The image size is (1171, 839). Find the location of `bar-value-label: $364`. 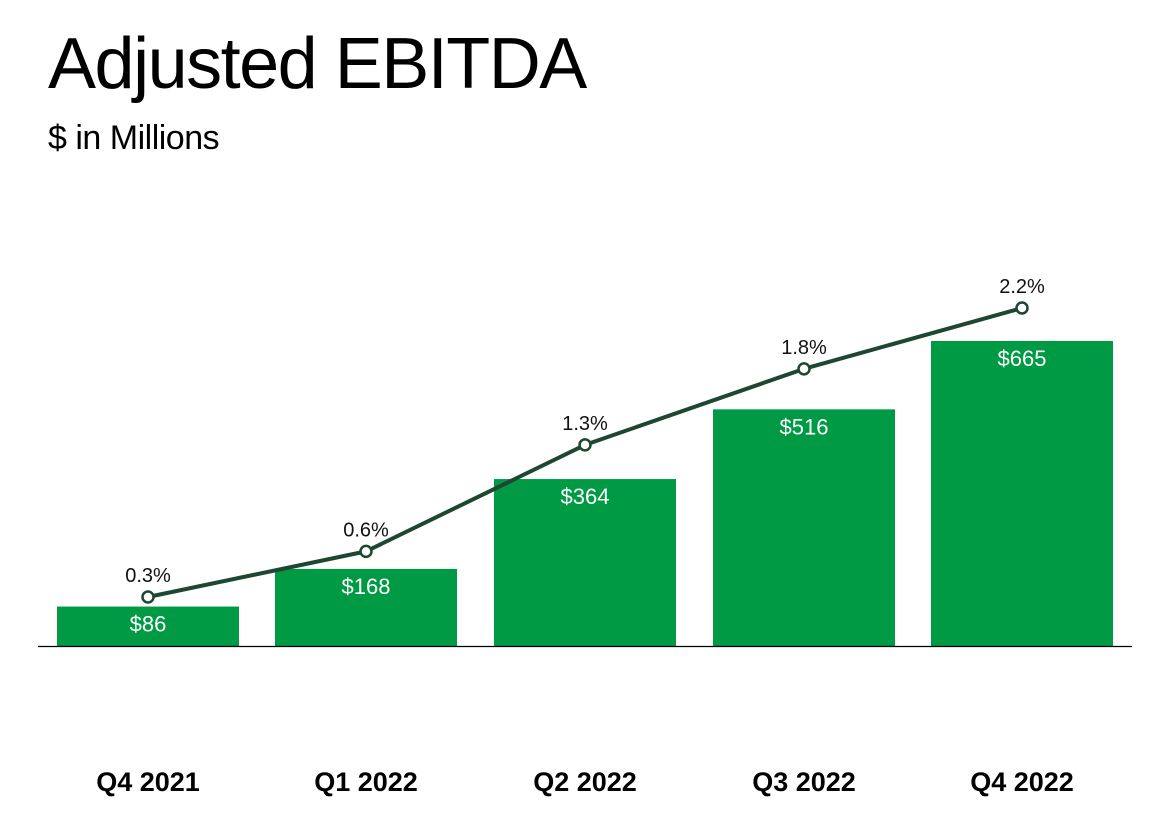

bar-value-label: $364 is located at coordinates (585, 496).